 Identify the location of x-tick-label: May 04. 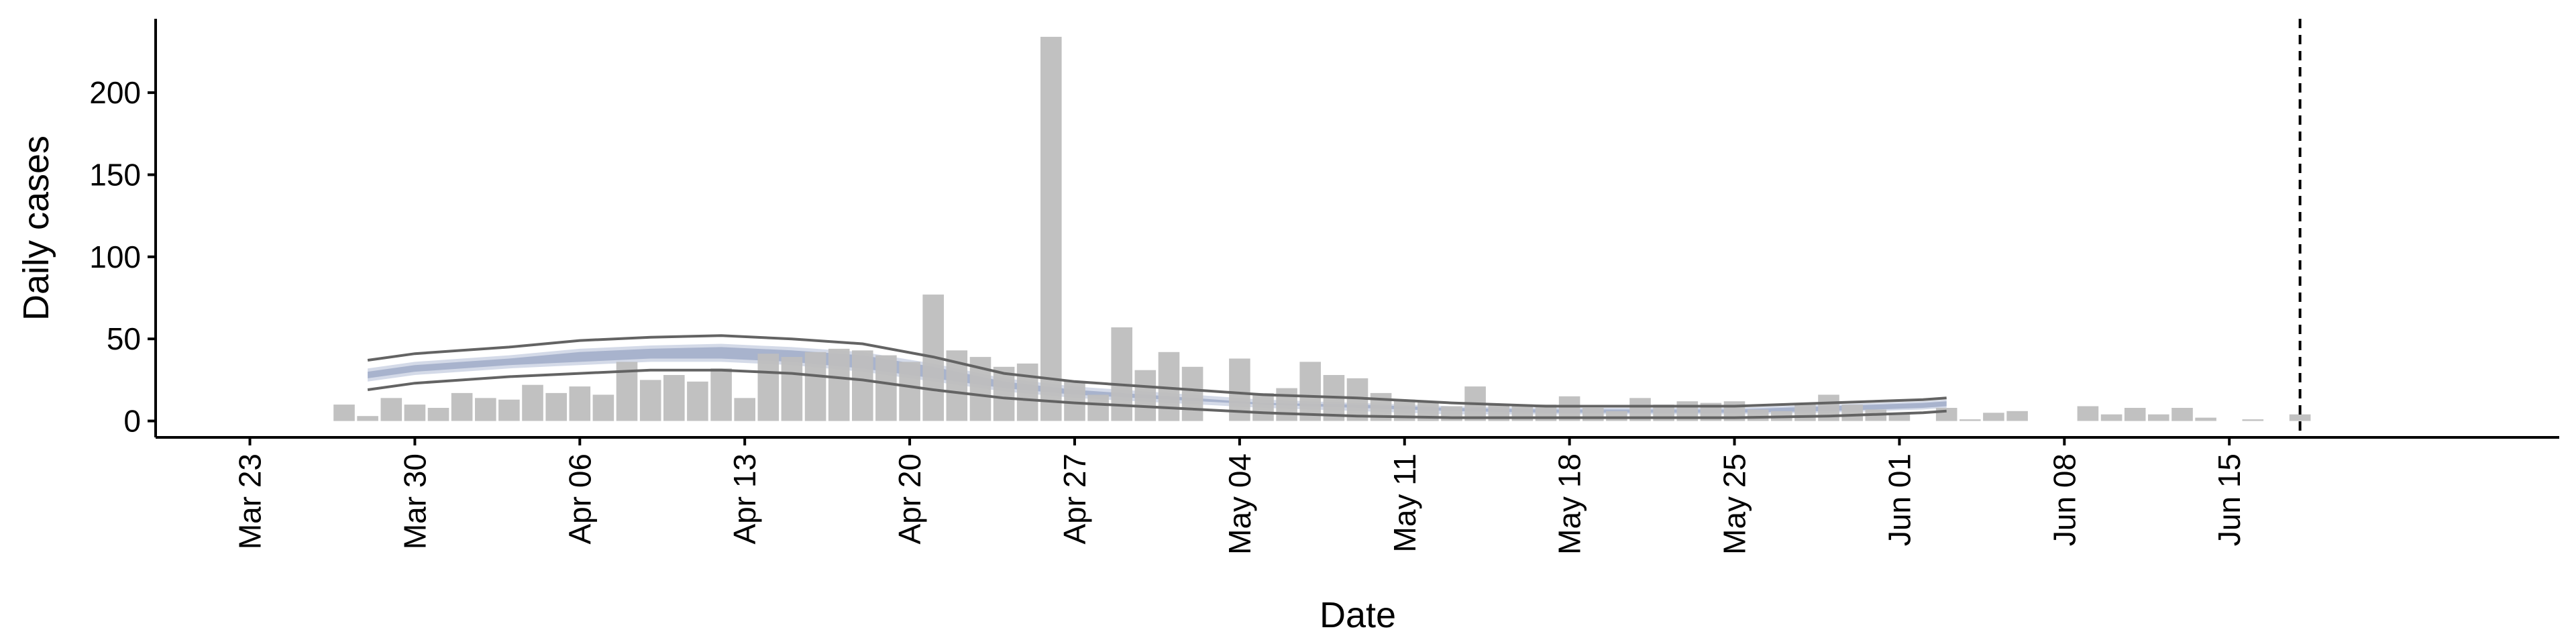
(1239, 504).